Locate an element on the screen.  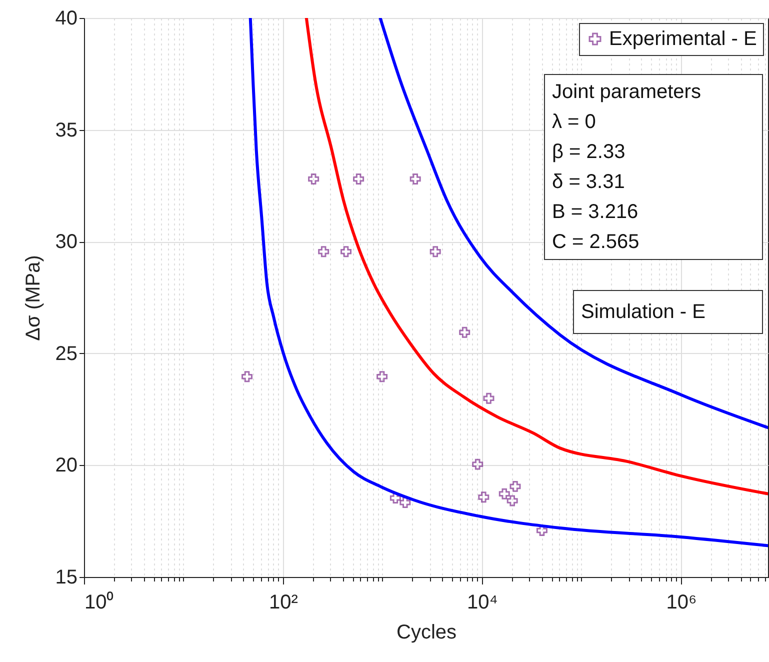
x-tick-label: 10⁴ is located at coordinates (482, 603).